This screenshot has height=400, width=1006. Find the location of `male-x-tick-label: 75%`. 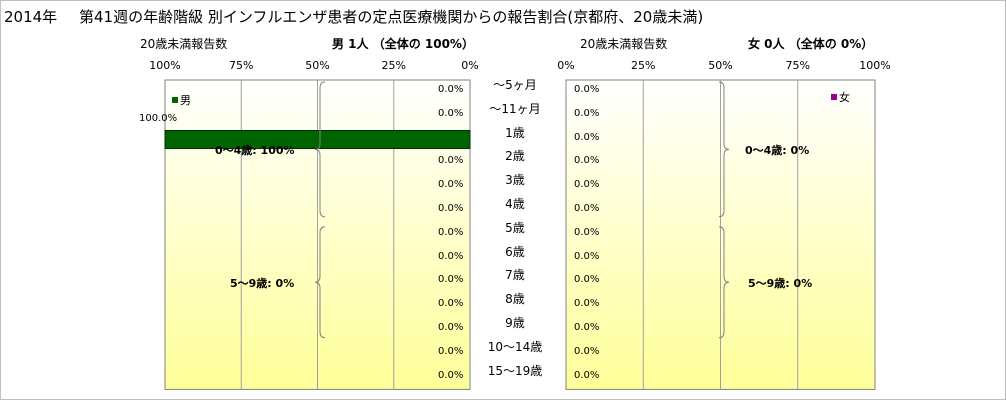

male-x-tick-label: 75% is located at coordinates (241, 65).